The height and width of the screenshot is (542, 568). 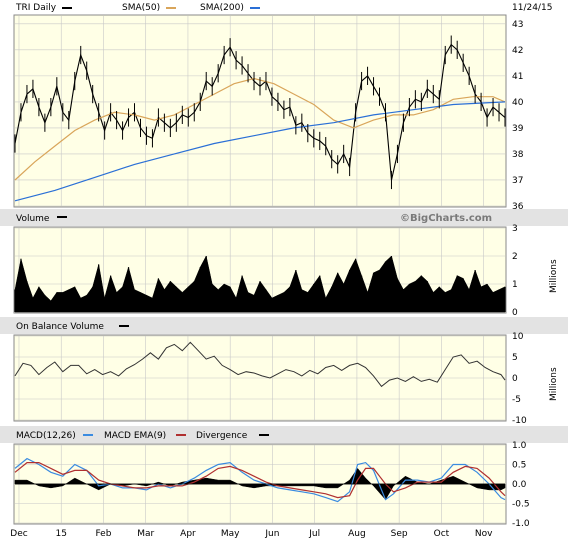 I want to click on price-line-swatch, so click(x=66, y=7).